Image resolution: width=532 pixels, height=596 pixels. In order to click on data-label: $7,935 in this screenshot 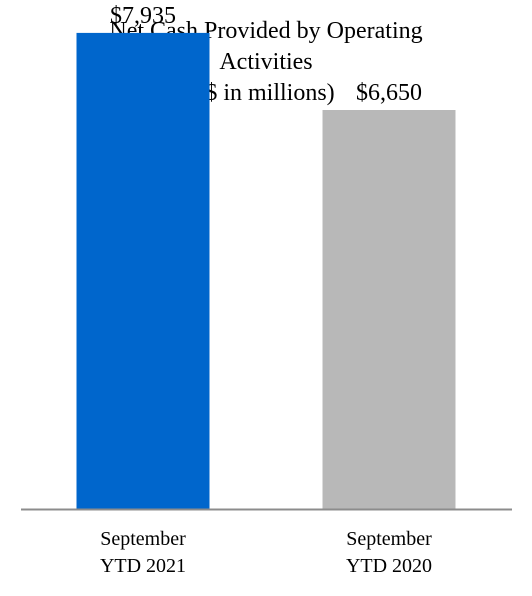, I will do `click(143, 16)`.